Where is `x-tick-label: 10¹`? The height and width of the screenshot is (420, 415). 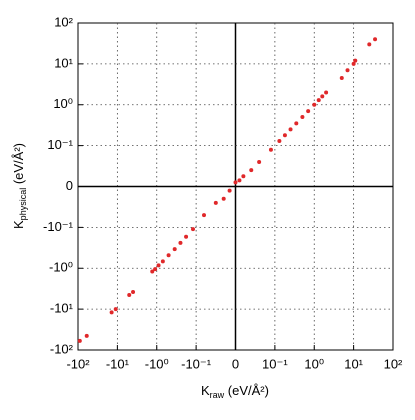 x-tick-label: 10¹ is located at coordinates (353, 363).